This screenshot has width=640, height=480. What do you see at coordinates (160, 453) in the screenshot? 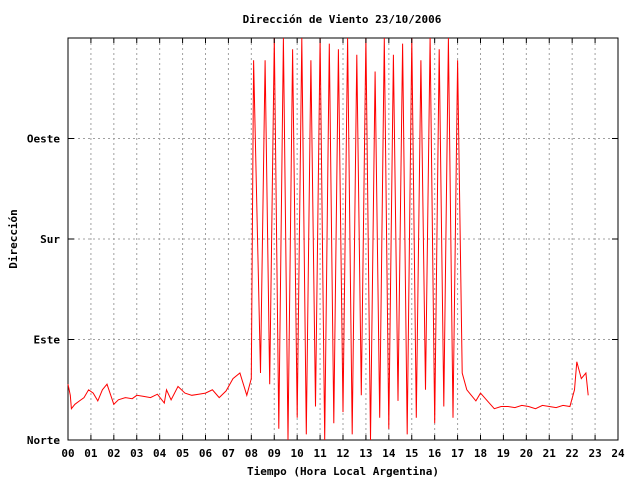
I see `x-tick-label: 04` at bounding box center [160, 453].